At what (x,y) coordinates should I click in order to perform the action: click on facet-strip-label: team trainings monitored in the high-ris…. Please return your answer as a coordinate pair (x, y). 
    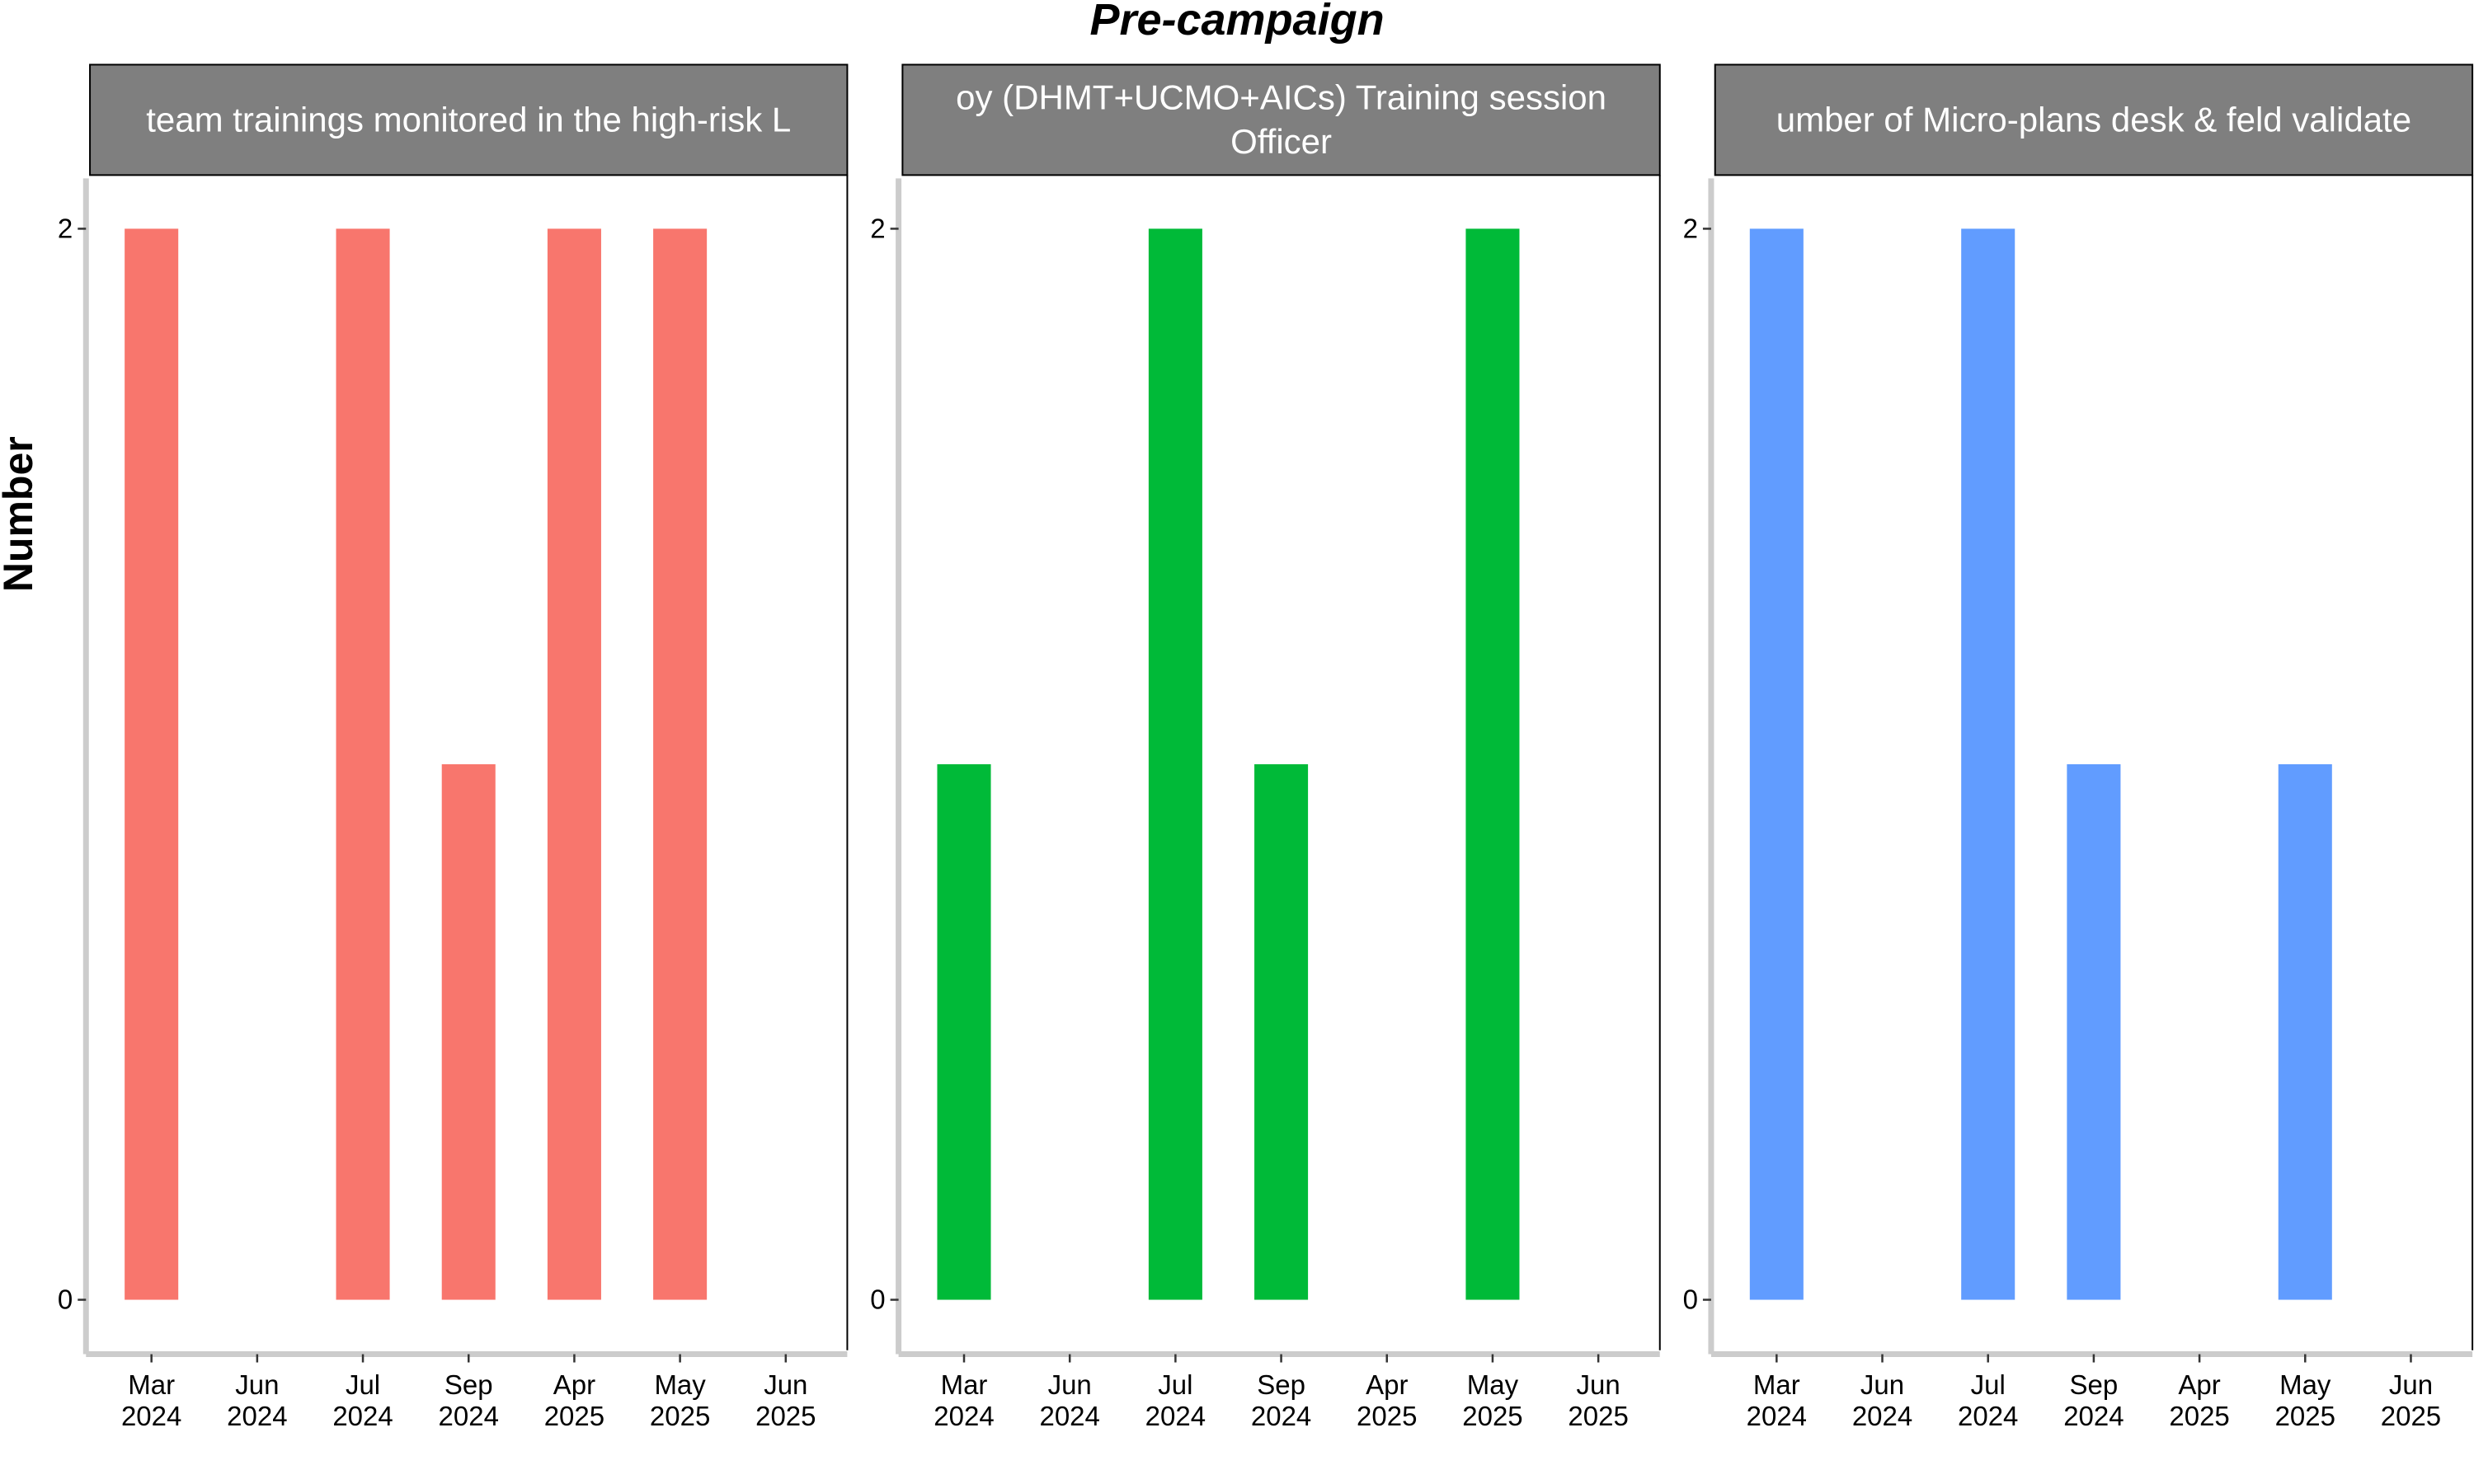
    Looking at the image, I should click on (468, 120).